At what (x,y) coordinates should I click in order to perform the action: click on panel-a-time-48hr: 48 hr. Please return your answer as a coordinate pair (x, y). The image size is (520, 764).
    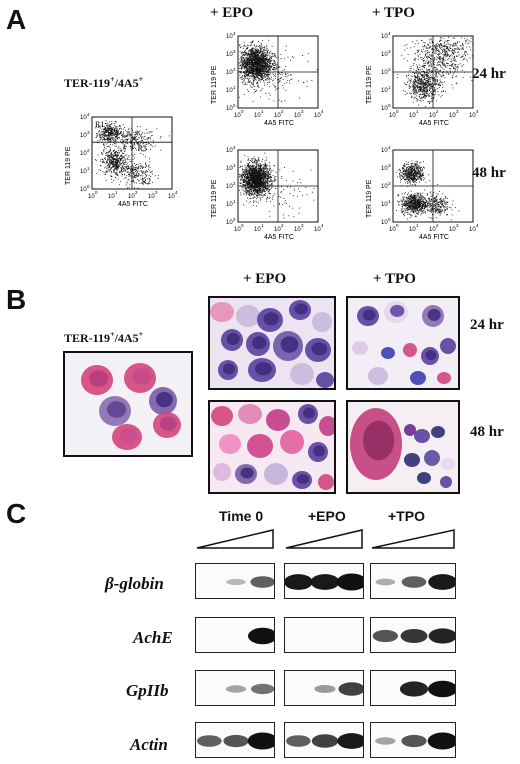
    Looking at the image, I should click on (489, 173).